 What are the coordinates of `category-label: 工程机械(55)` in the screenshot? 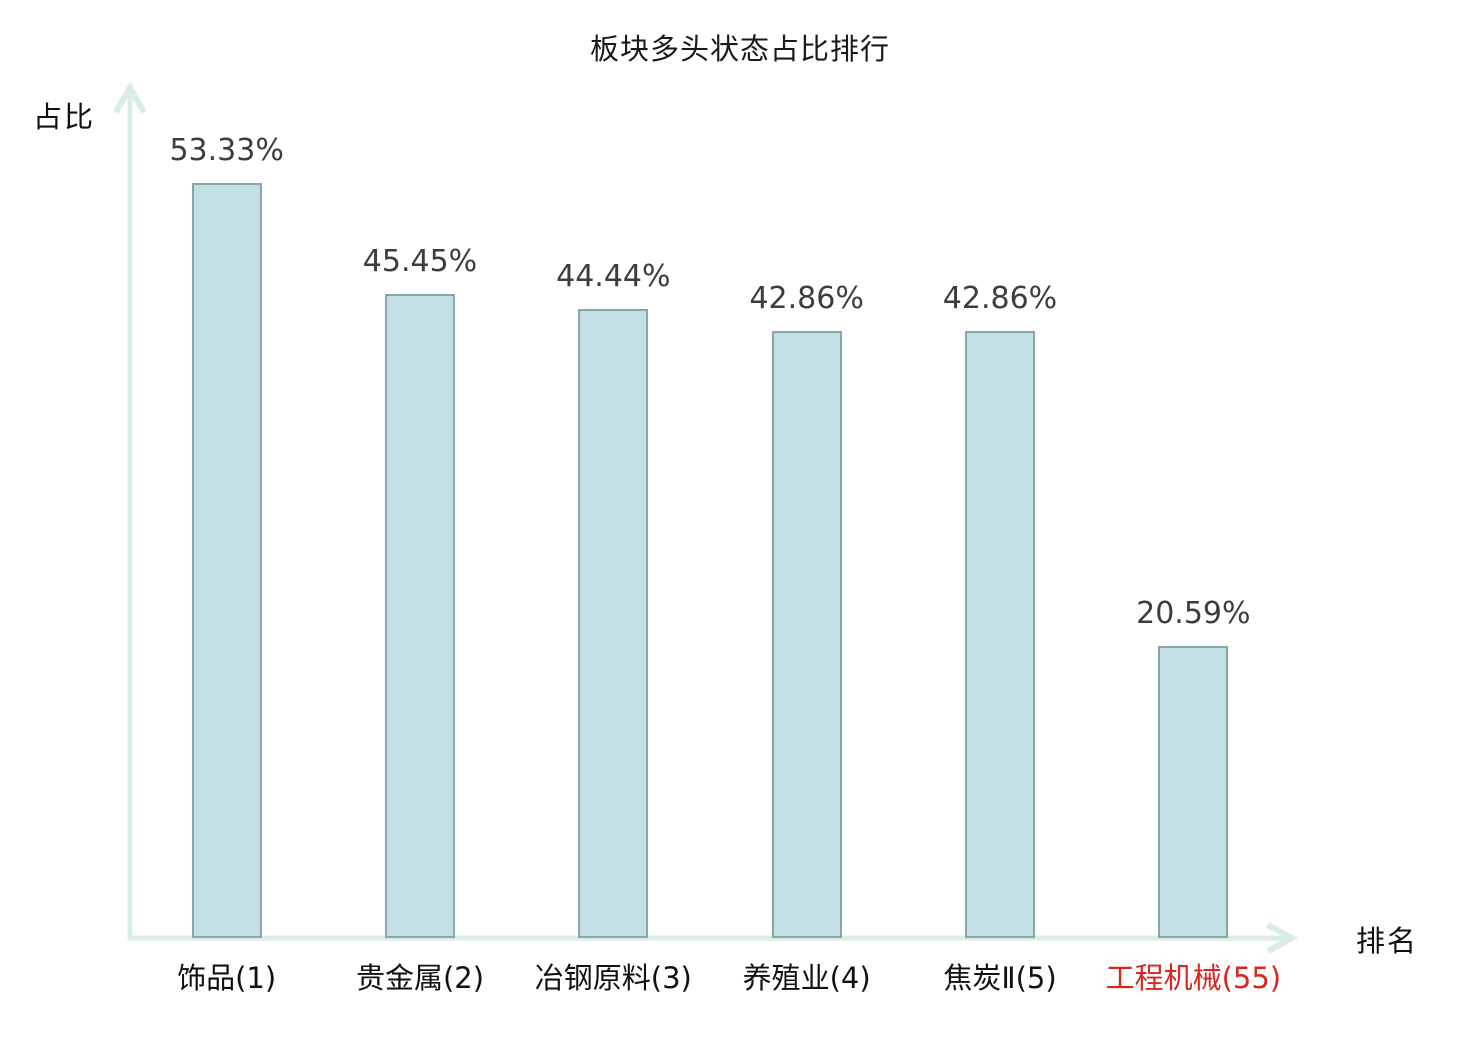 It's located at (1193, 978).